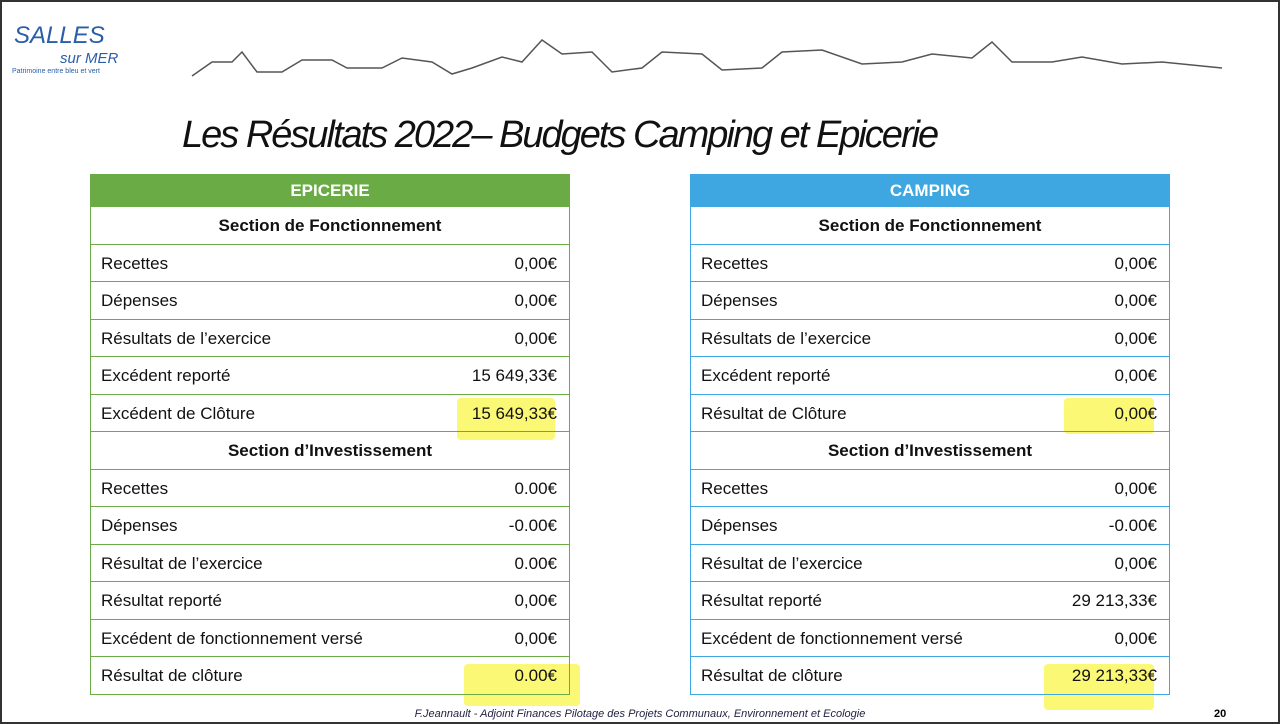 This screenshot has height=724, width=1280. I want to click on table-row: Résultat de l’exercice 0.00€, so click(330, 563).